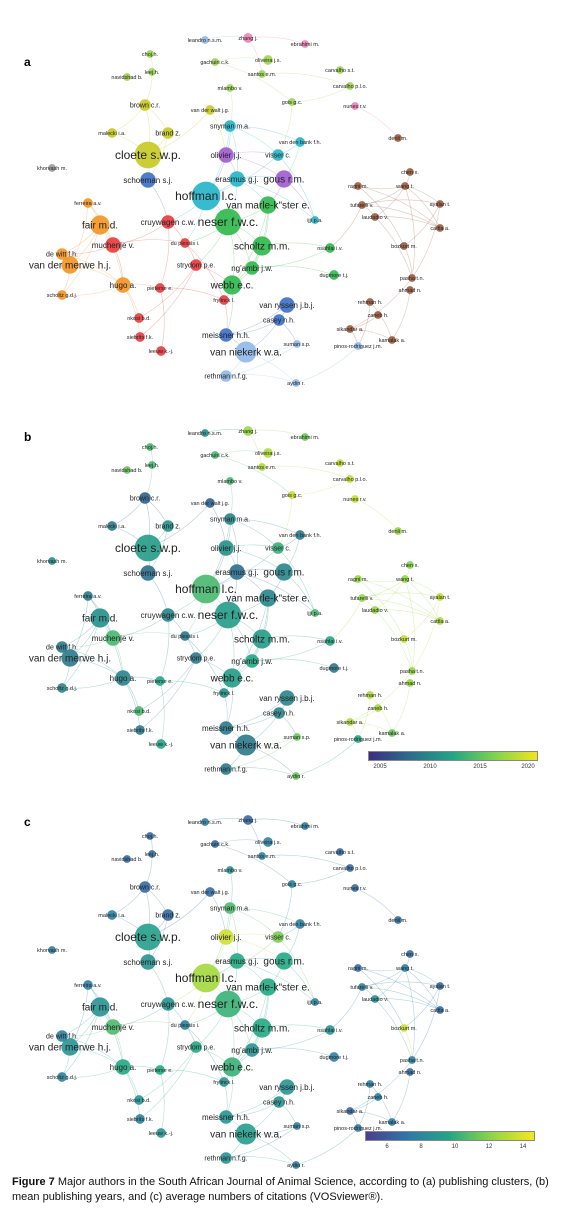 This screenshot has width=580, height=1217. What do you see at coordinates (362, 988) in the screenshot?
I see `author-label: tufarelli v.` at bounding box center [362, 988].